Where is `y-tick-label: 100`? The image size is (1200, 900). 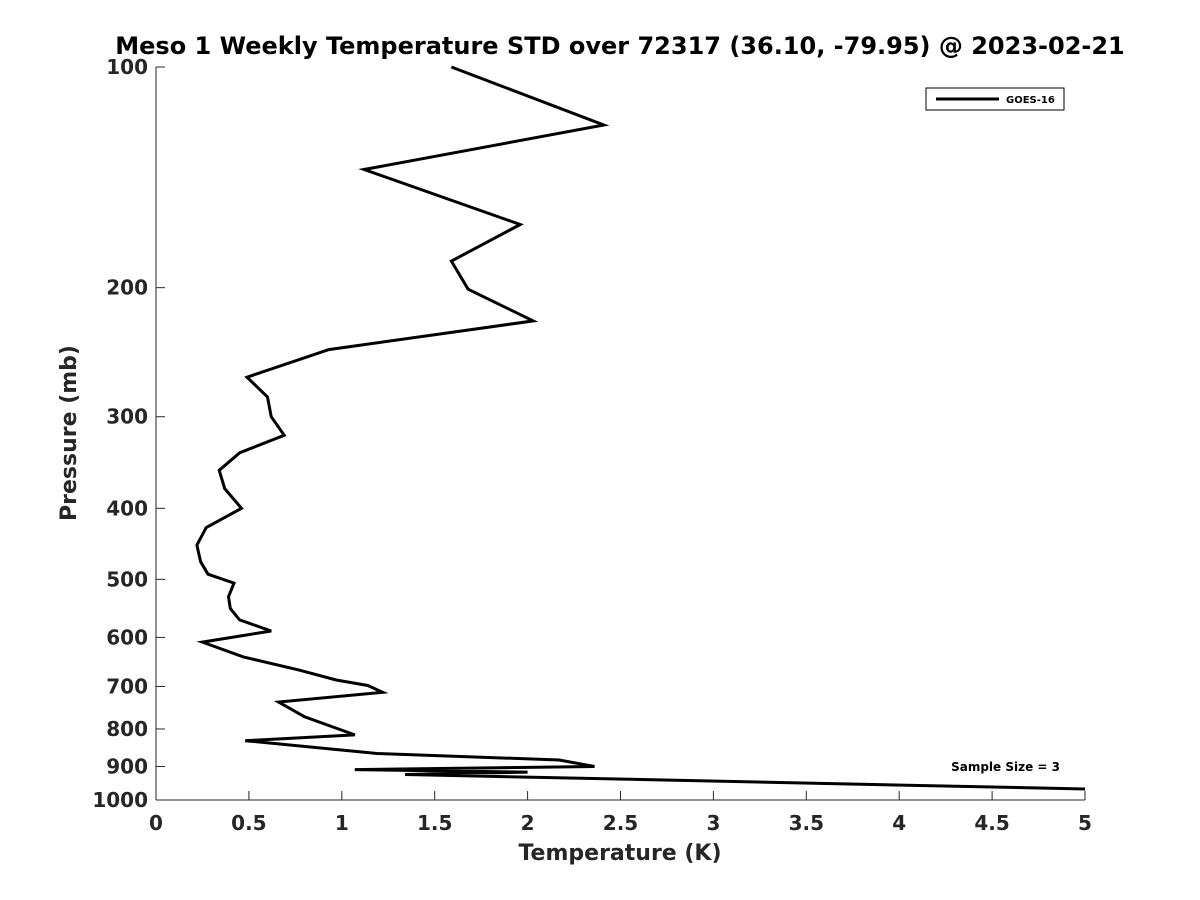 y-tick-label: 100 is located at coordinates (127, 67).